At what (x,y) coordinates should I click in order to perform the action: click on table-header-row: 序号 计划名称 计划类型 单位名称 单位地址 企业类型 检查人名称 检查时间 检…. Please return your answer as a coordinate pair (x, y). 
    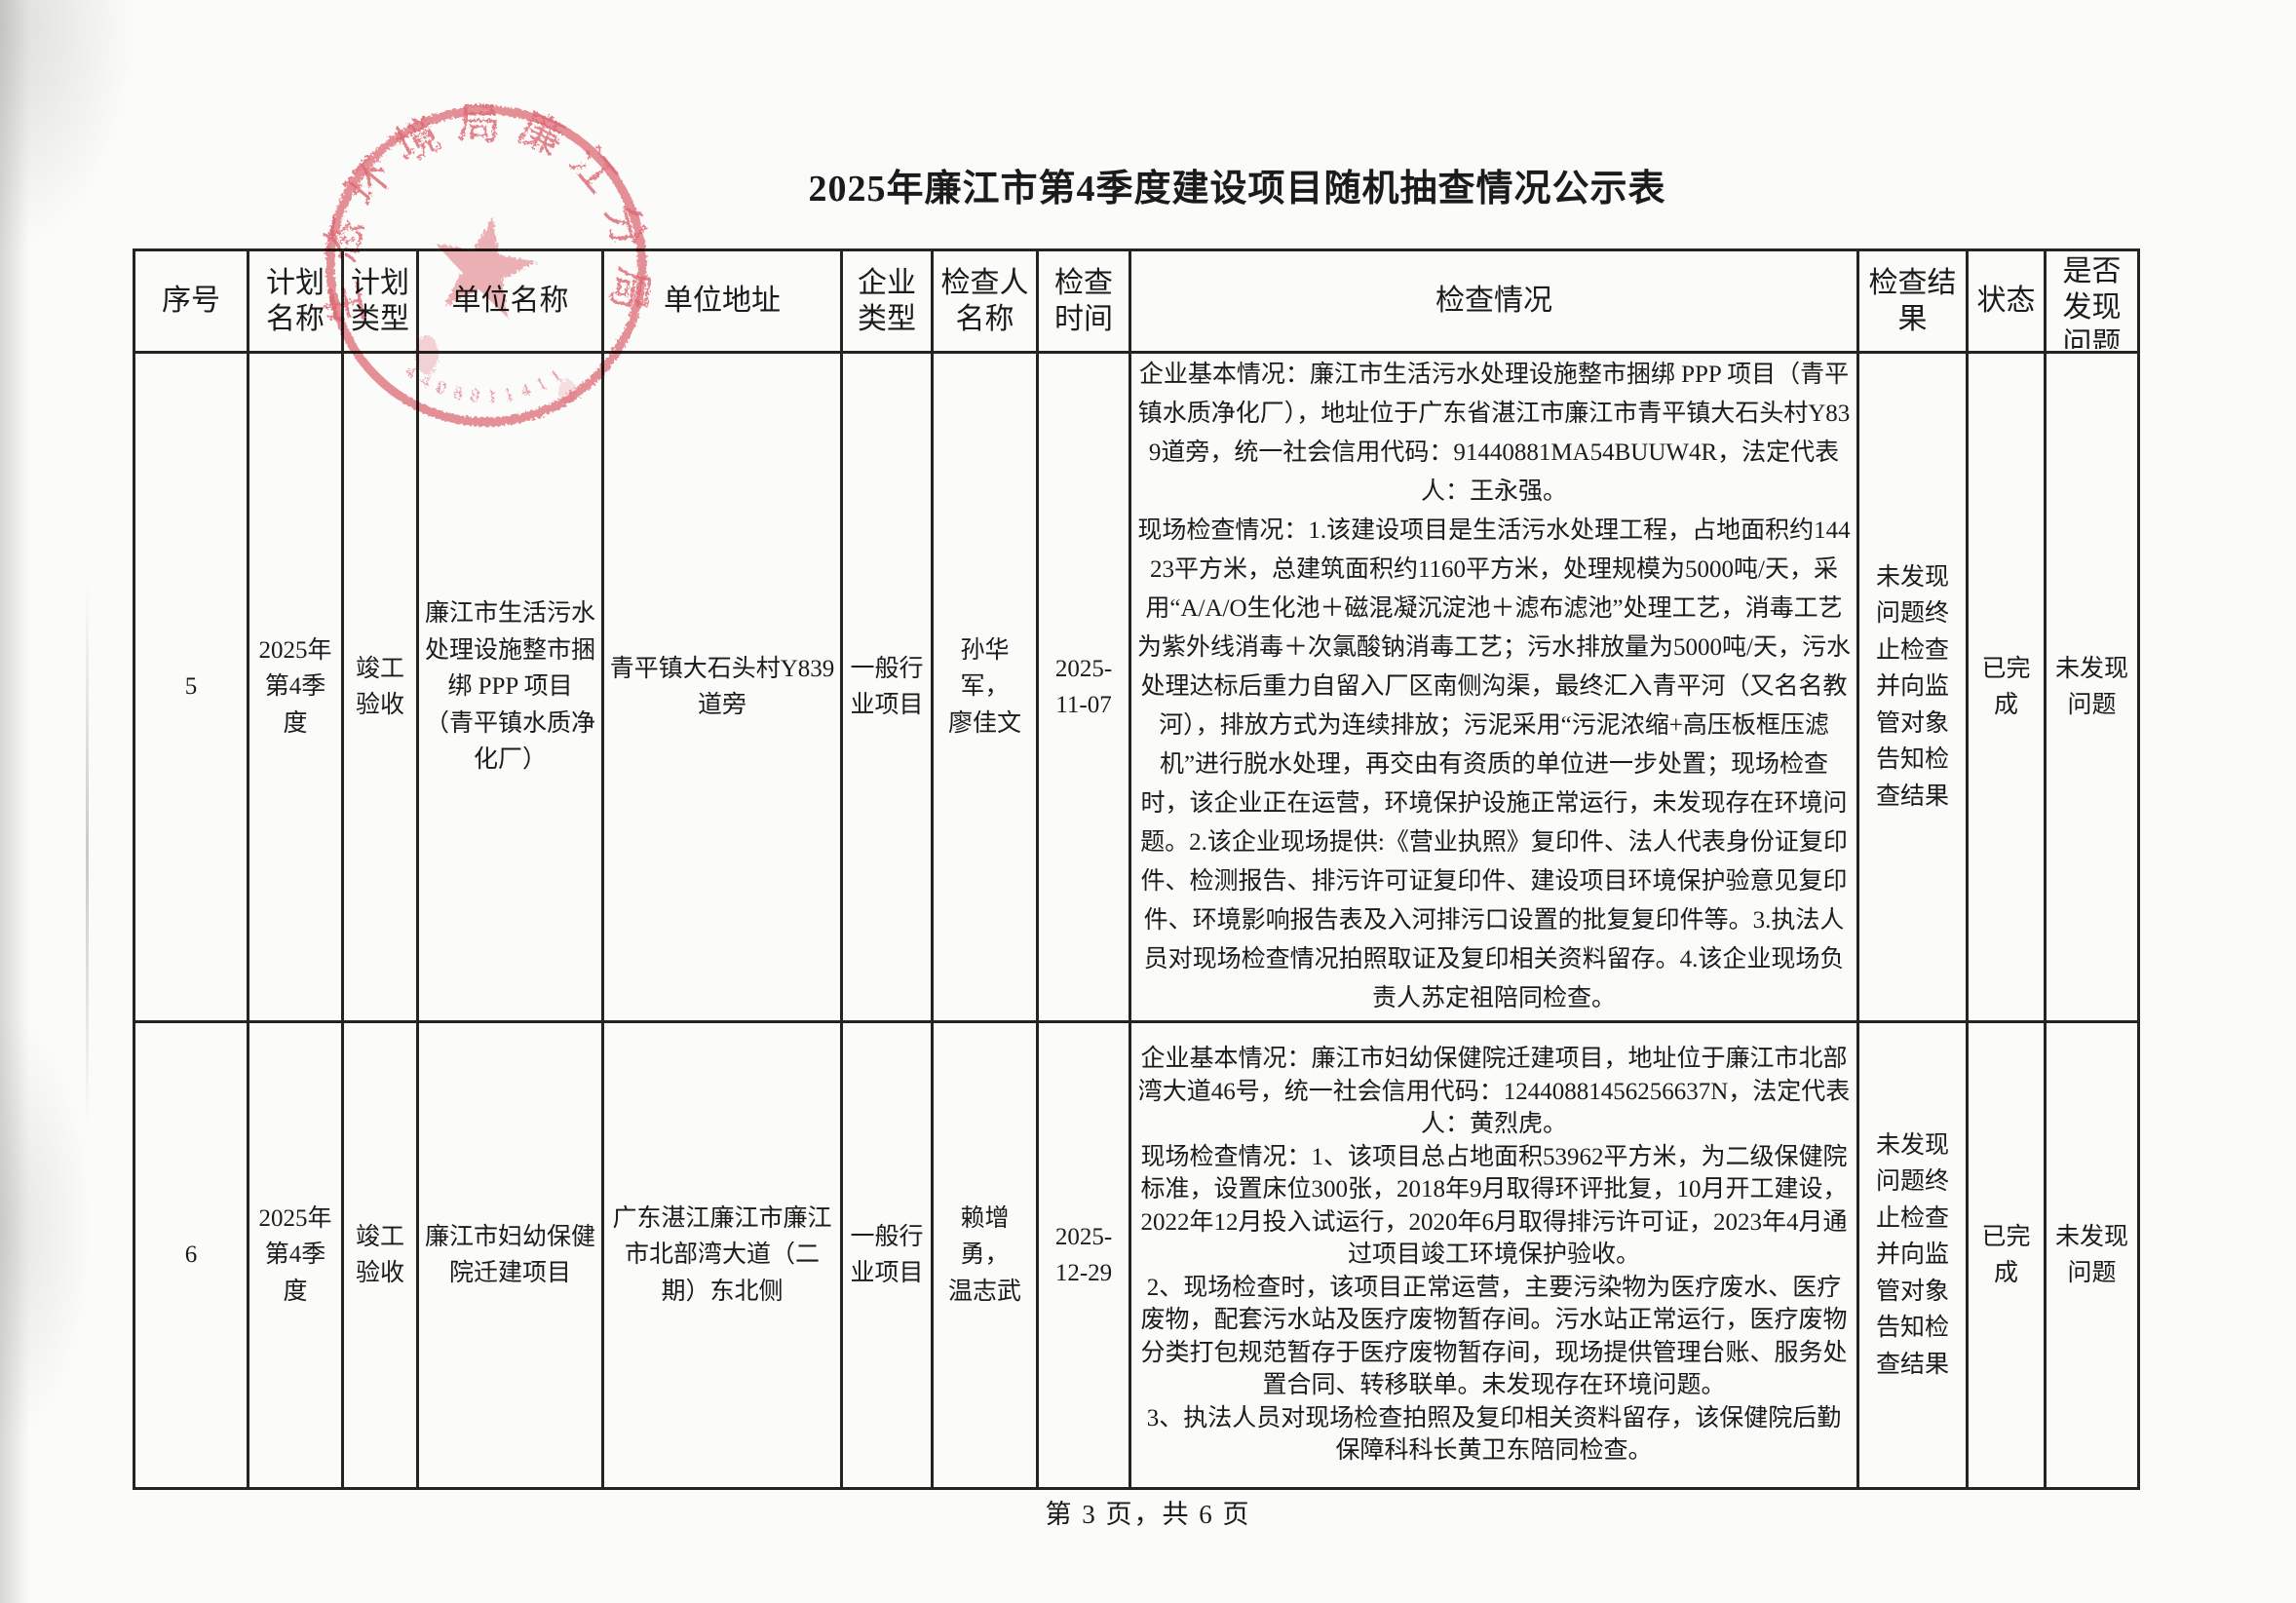
    Looking at the image, I should click on (1136, 301).